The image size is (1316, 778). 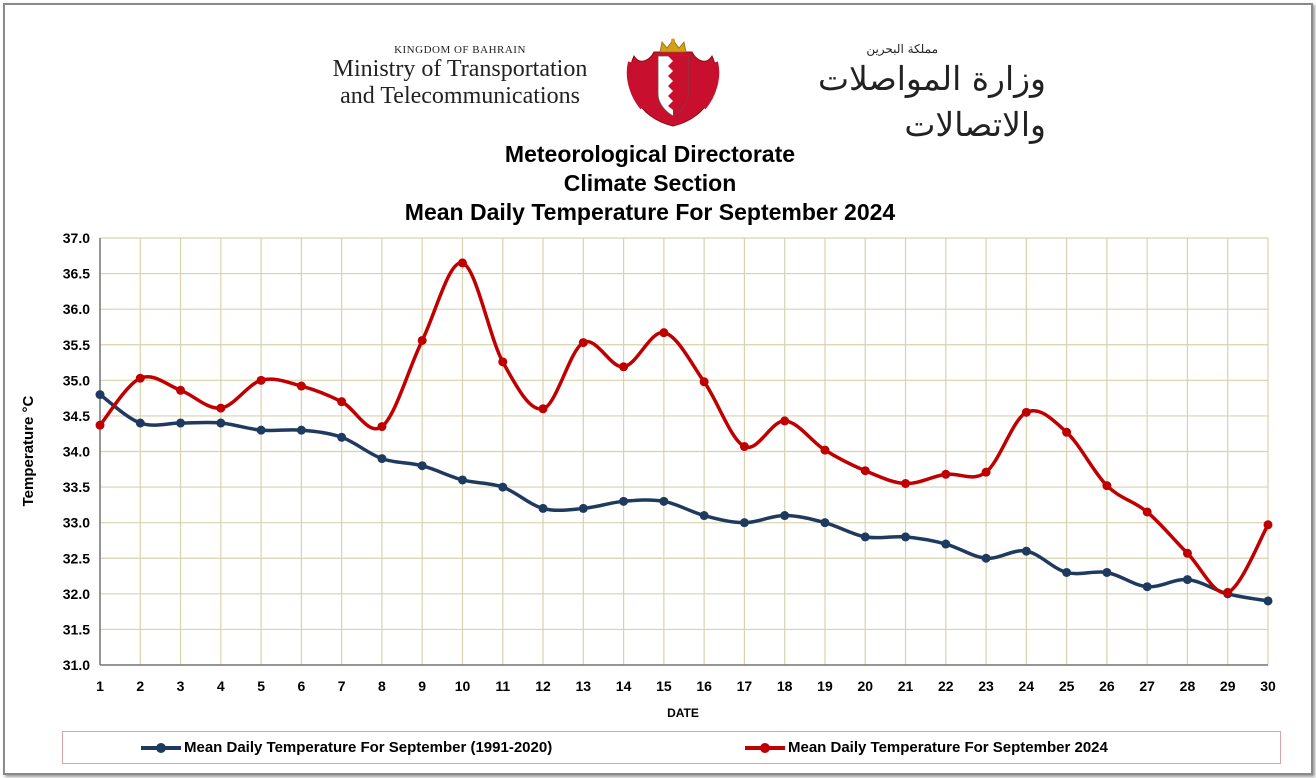 What do you see at coordinates (1067, 686) in the screenshot?
I see `x-tick-label: 25` at bounding box center [1067, 686].